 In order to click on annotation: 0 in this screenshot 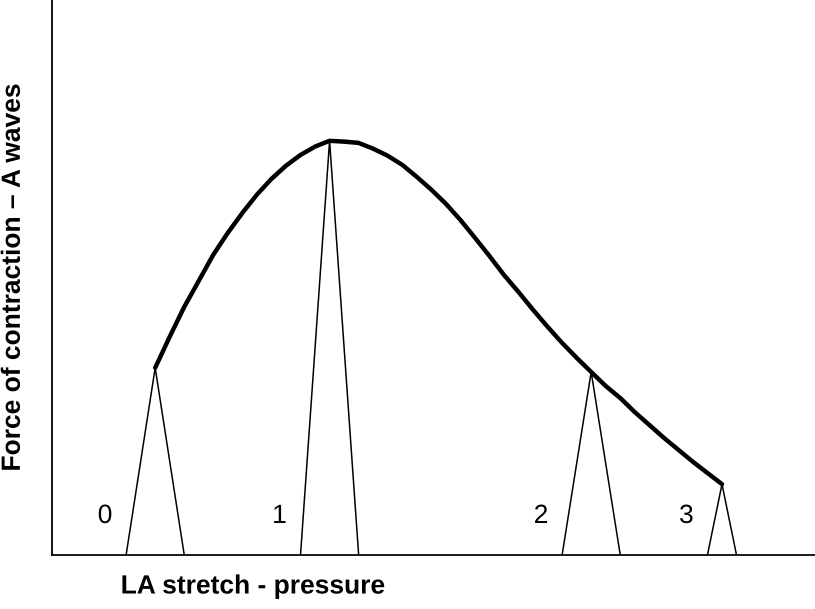, I will do `click(105, 514)`.